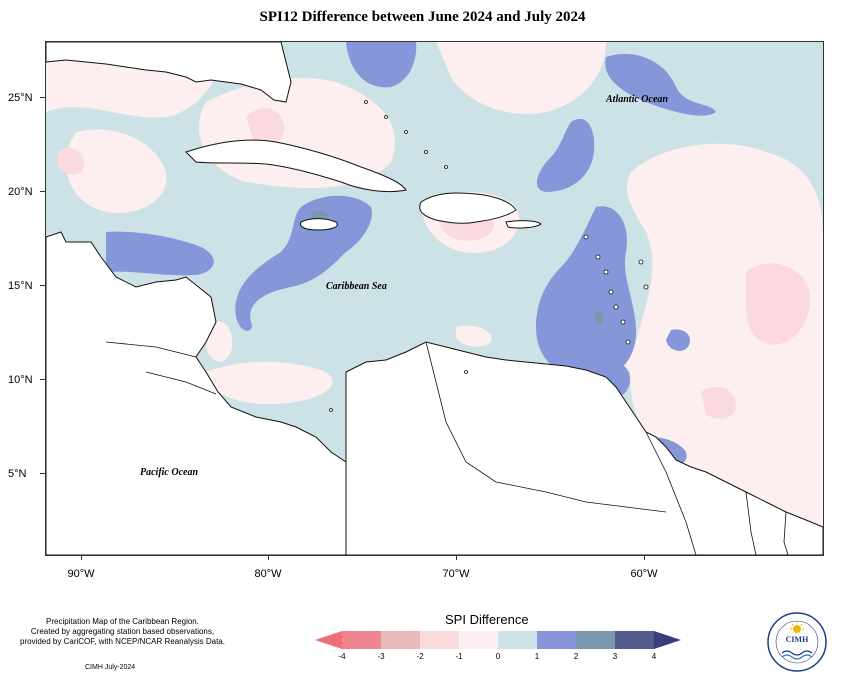  I want to click on lat-label: 20°N, so click(20, 192).